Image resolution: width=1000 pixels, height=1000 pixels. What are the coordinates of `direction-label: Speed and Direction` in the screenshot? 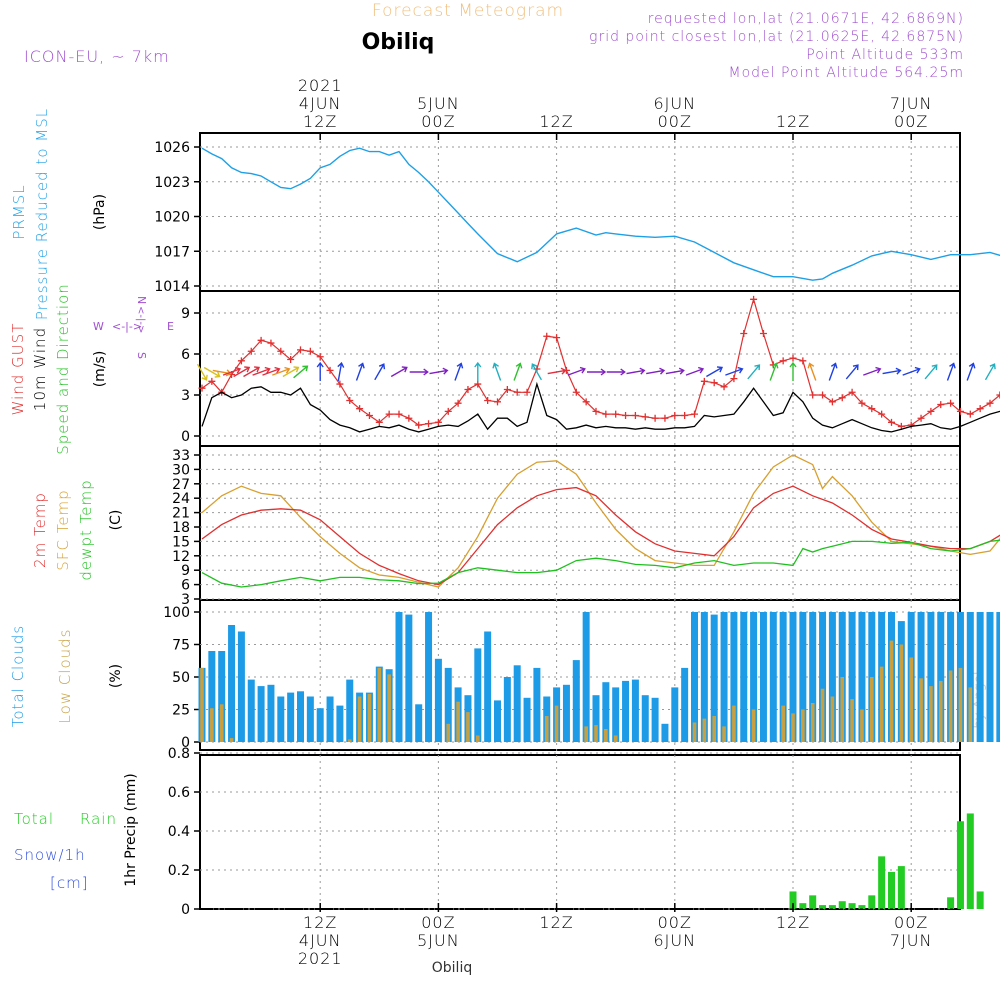 It's located at (63, 369).